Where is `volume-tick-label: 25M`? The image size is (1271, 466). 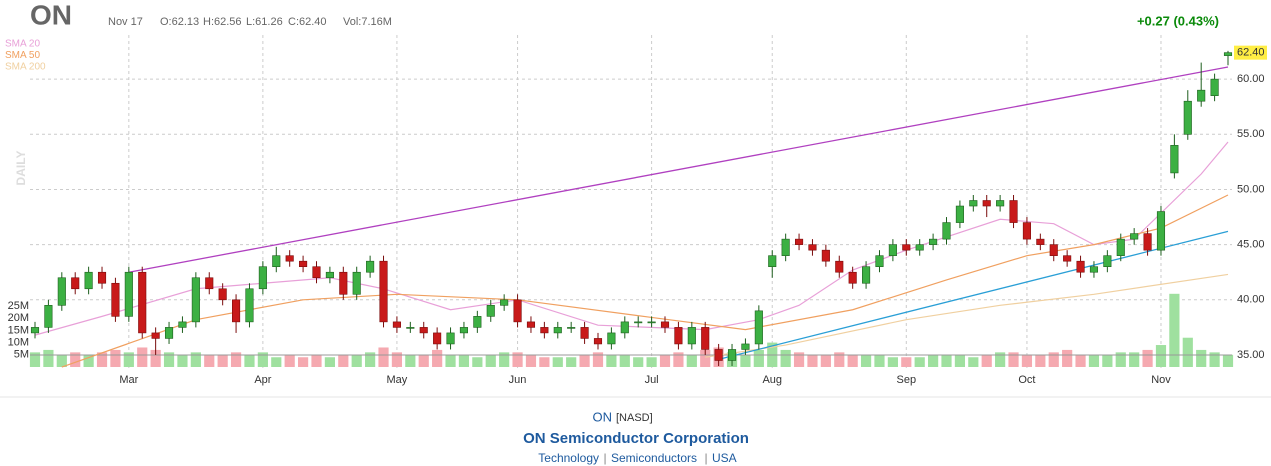
volume-tick-label: 25M is located at coordinates (18, 306).